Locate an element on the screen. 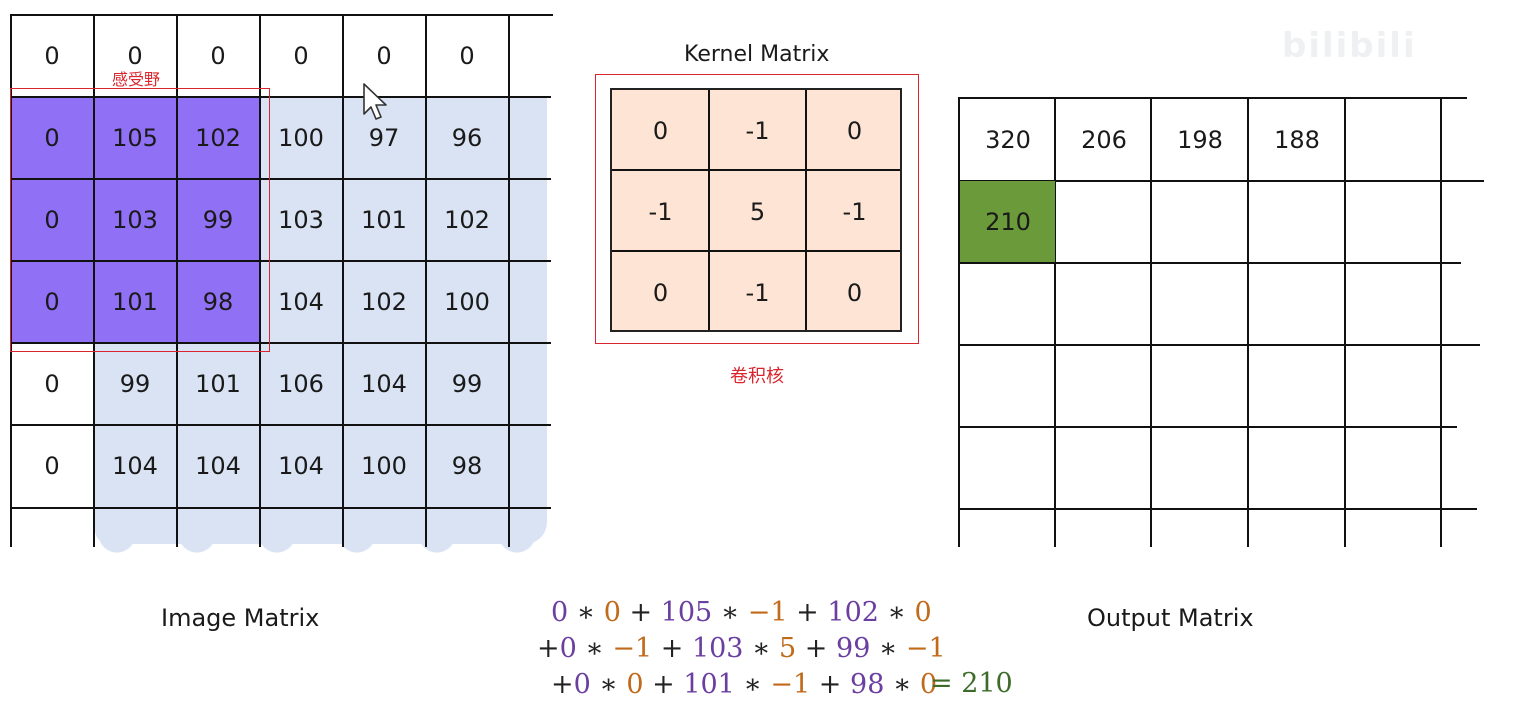 The width and height of the screenshot is (1521, 719). formula-result: = 210 is located at coordinates (971, 683).